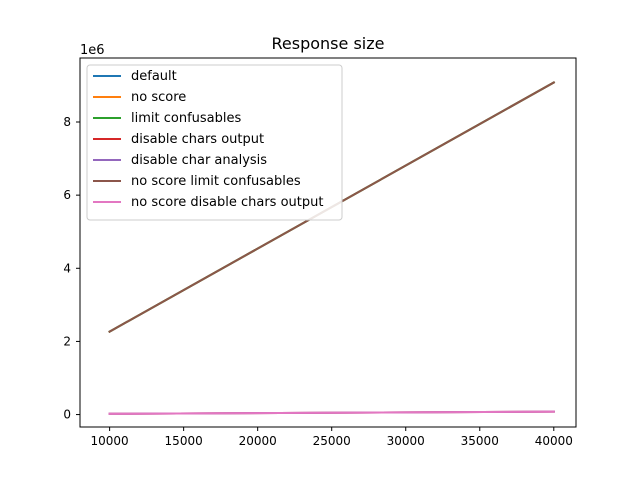 Image resolution: width=640 pixels, height=480 pixels. I want to click on legend-box, so click(214, 142).